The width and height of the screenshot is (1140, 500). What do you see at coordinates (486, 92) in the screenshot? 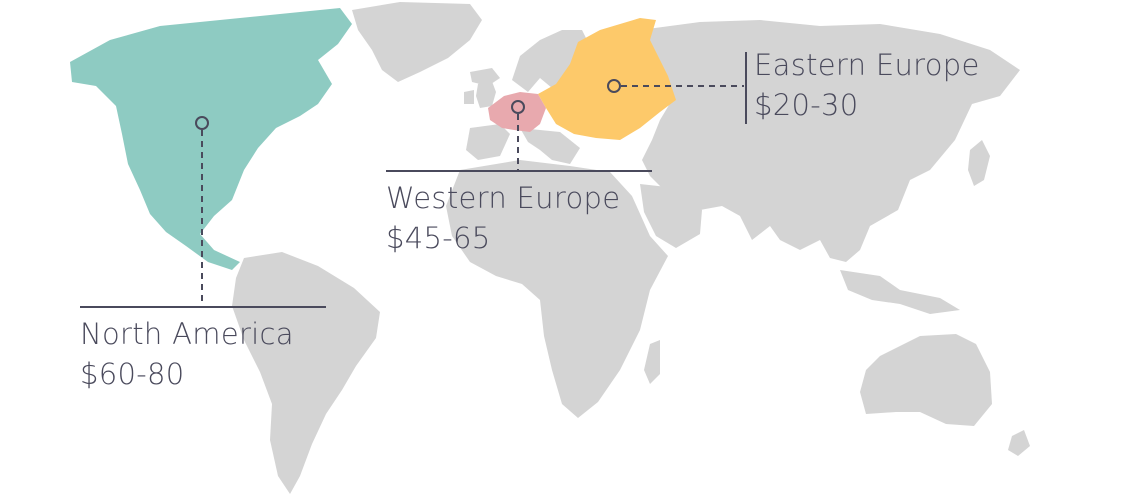
I see `uk` at bounding box center [486, 92].